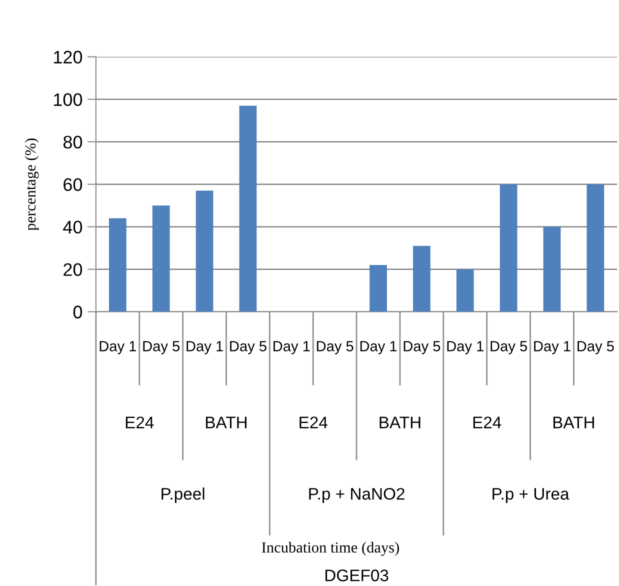 The width and height of the screenshot is (619, 586). Describe the element at coordinates (72, 142) in the screenshot. I see `y-tick-label: 80` at that location.